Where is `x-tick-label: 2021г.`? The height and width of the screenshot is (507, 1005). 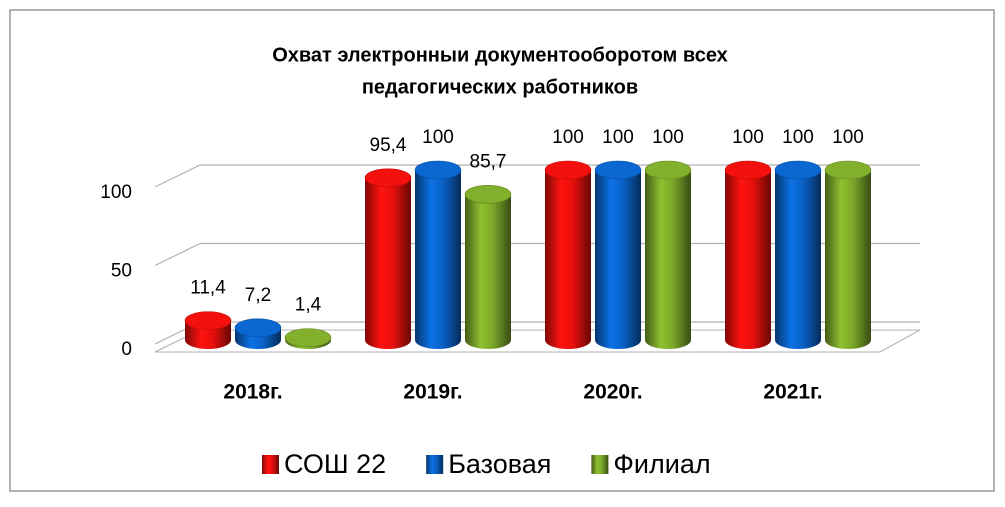 x-tick-label: 2021г. is located at coordinates (792, 392).